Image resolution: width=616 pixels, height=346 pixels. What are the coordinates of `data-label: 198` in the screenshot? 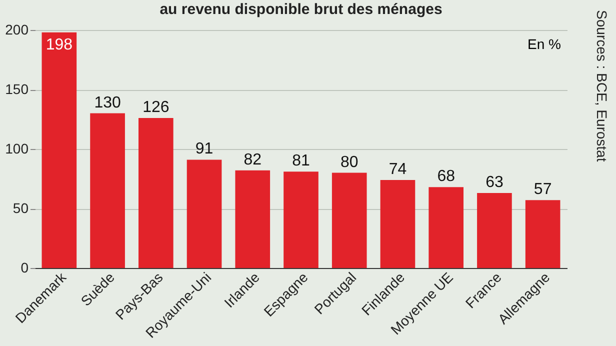 It's located at (59, 45).